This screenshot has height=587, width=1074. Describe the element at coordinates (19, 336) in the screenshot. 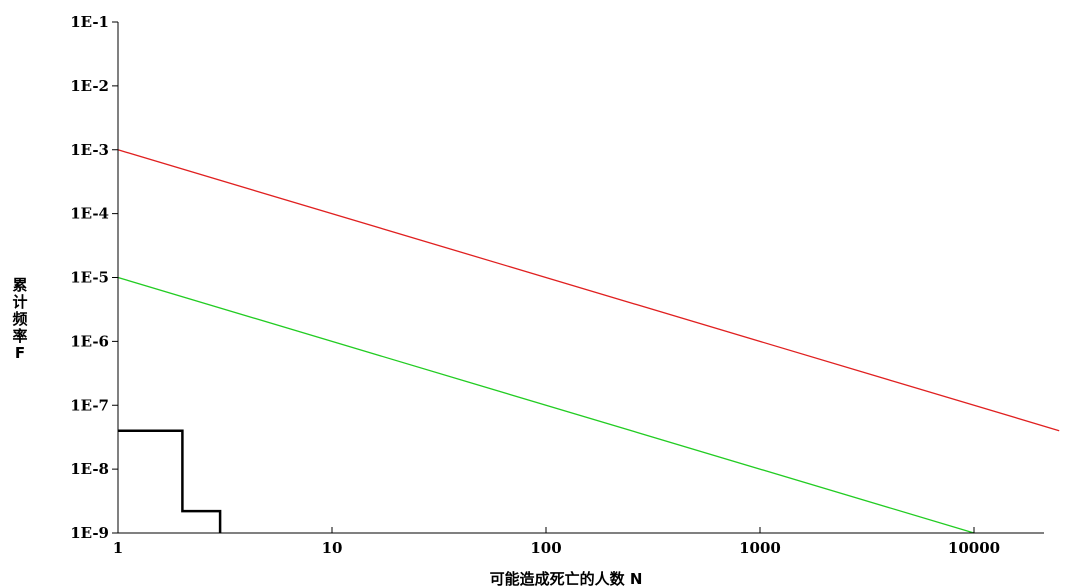

I see `y-axis-title-char-3: 率` at that location.